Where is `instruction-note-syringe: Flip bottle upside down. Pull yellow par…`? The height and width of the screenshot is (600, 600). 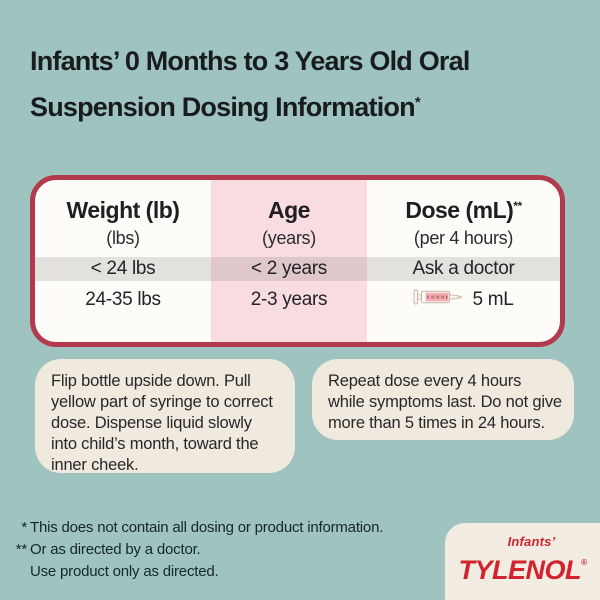
instruction-note-syringe: Flip bottle upside down. Pull yellow par… is located at coordinates (165, 416).